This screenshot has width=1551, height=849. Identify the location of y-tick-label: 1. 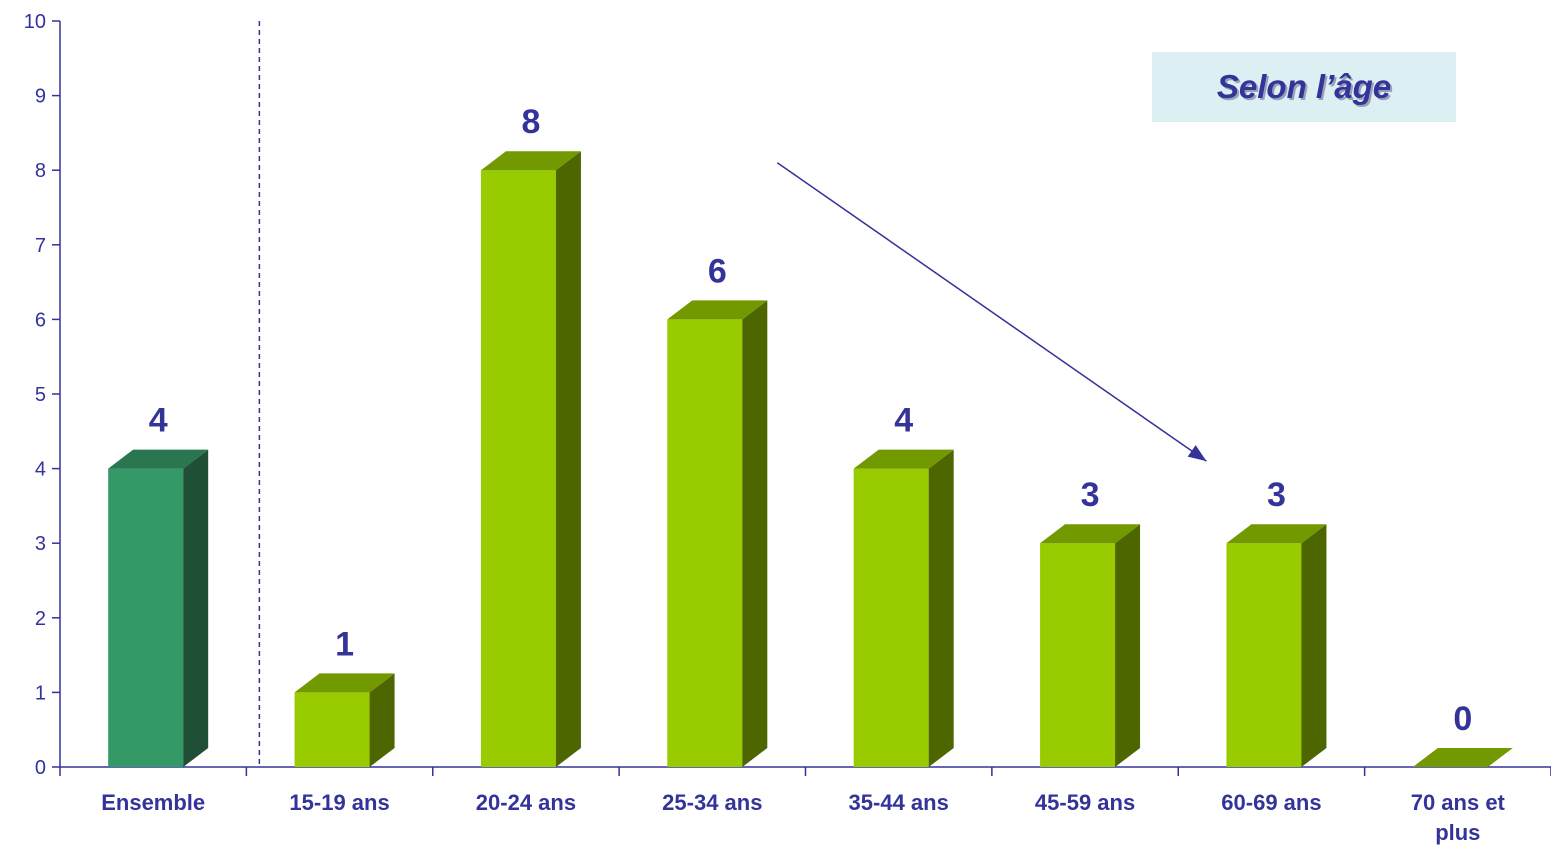
(40, 693).